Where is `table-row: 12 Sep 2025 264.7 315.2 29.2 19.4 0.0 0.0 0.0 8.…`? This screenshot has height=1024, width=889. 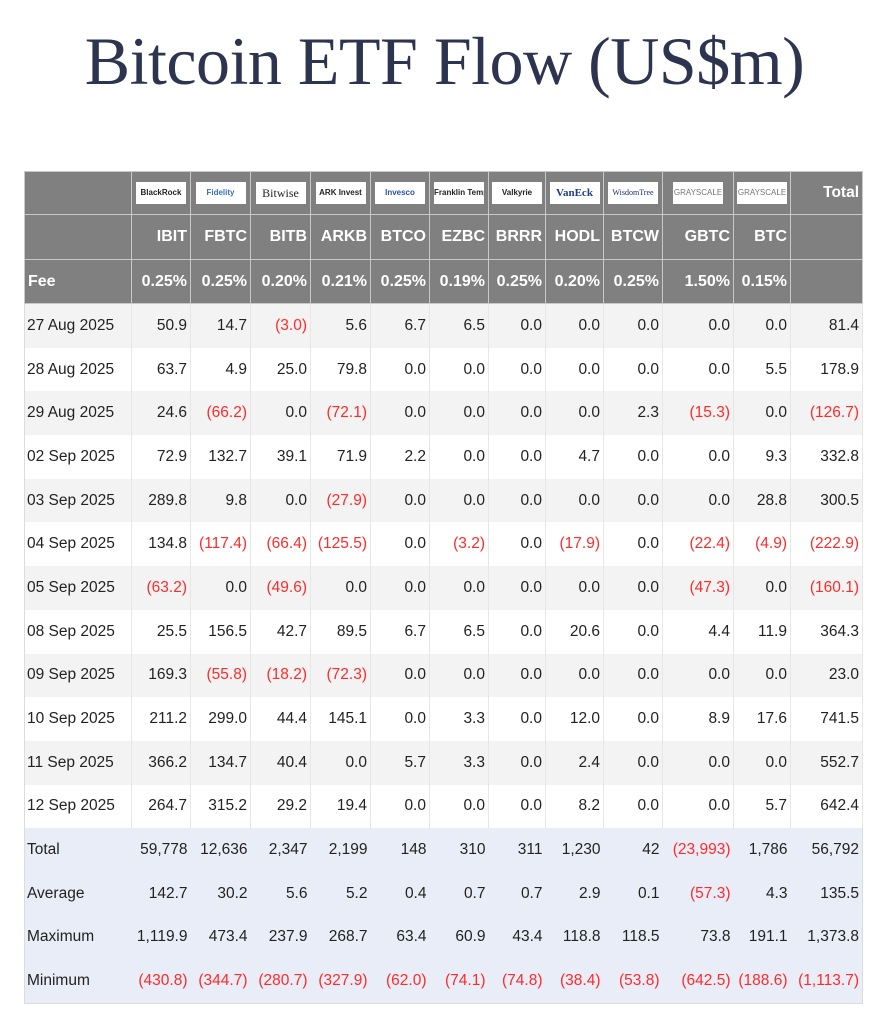
table-row: 12 Sep 2025 264.7 315.2 29.2 19.4 0.0 0.0 0.0 8.… is located at coordinates (443, 806).